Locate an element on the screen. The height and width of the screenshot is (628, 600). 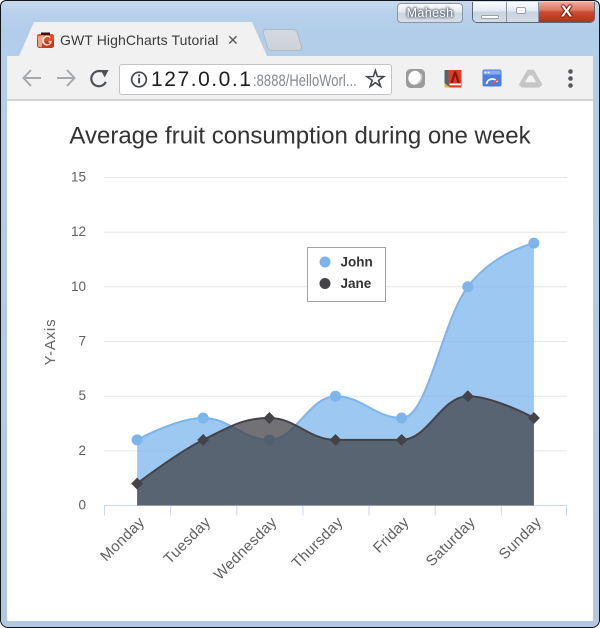
svg-text: John is located at coordinates (357, 262).